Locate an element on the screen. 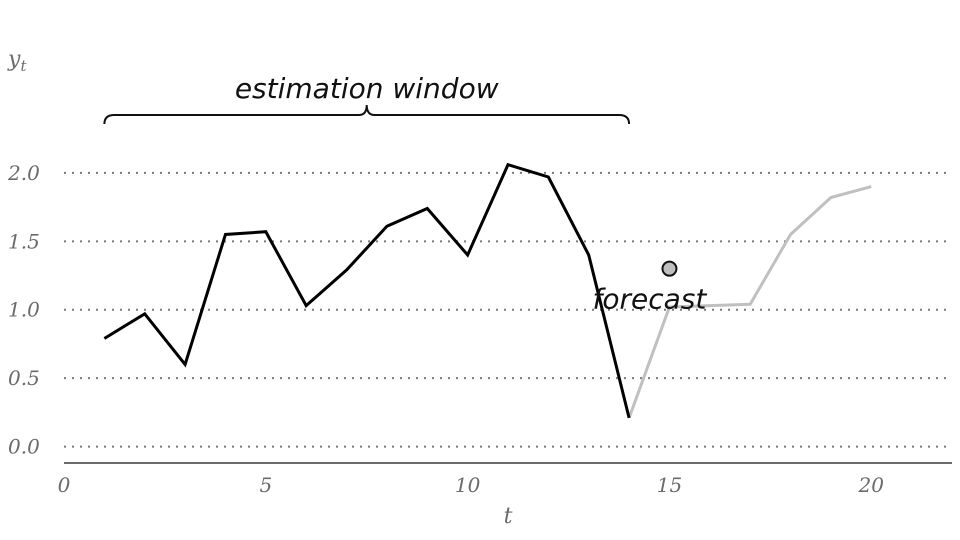 The width and height of the screenshot is (960, 540). estimation-window-brace: estimation window is located at coordinates (367, 98).